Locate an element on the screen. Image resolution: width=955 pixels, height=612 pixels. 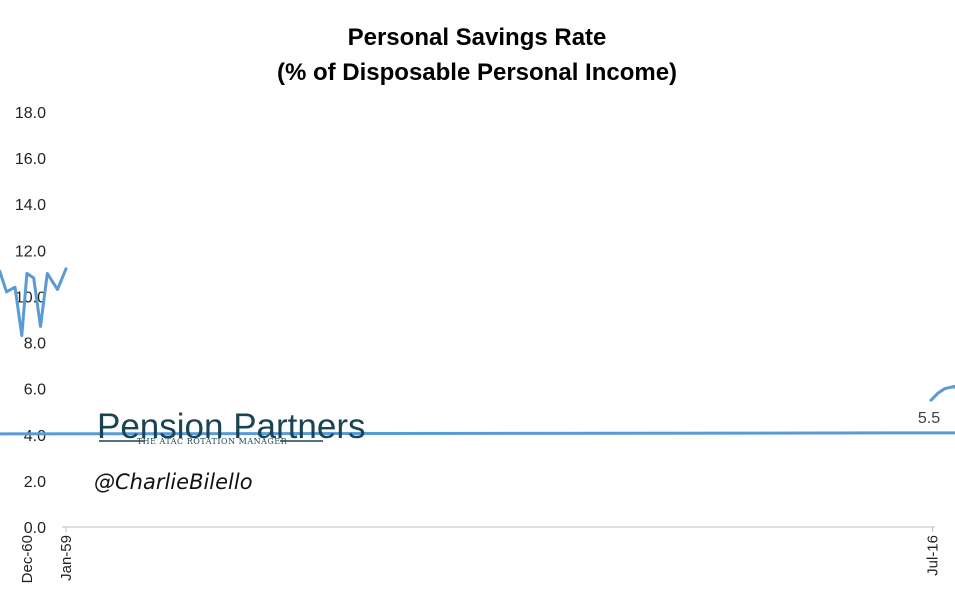
data-label: 5.5 is located at coordinates (929, 418).